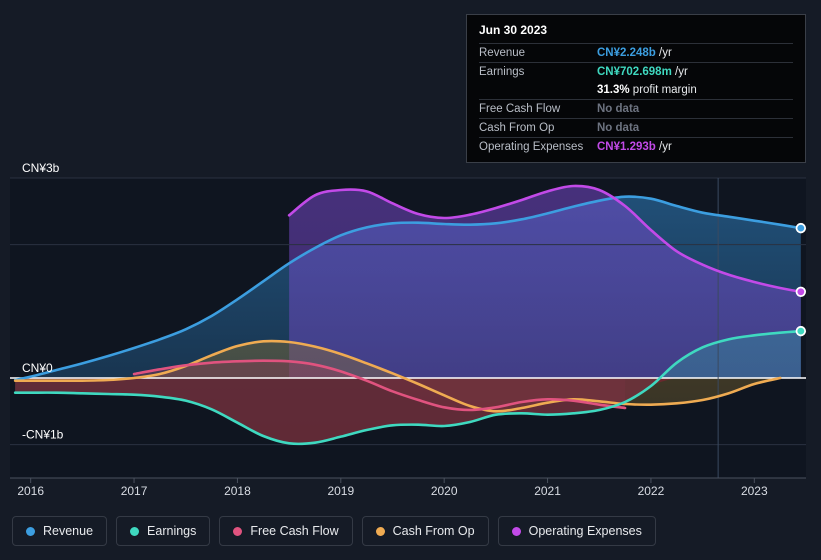  Describe the element at coordinates (538, 71) in the screenshot. I see `tooltip-row-label: Earnings` at that location.